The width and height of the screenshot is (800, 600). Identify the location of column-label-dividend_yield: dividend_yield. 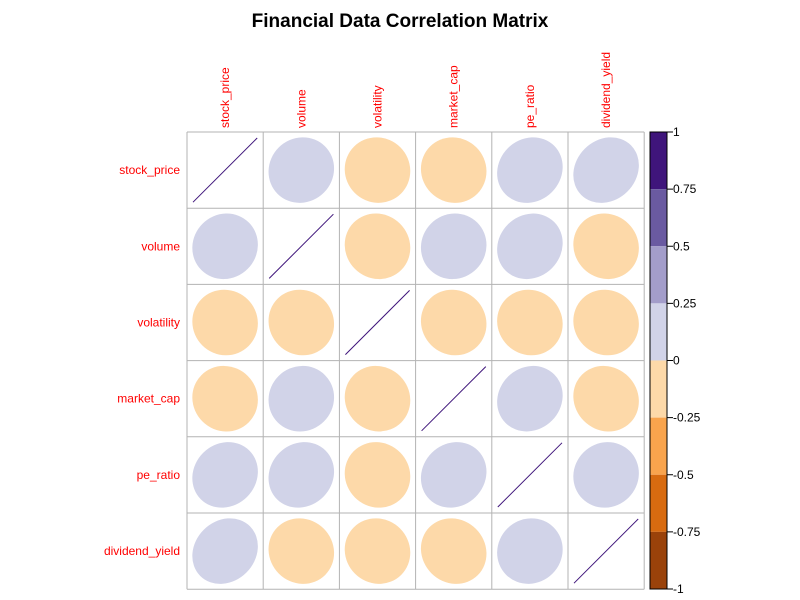
(606, 90).